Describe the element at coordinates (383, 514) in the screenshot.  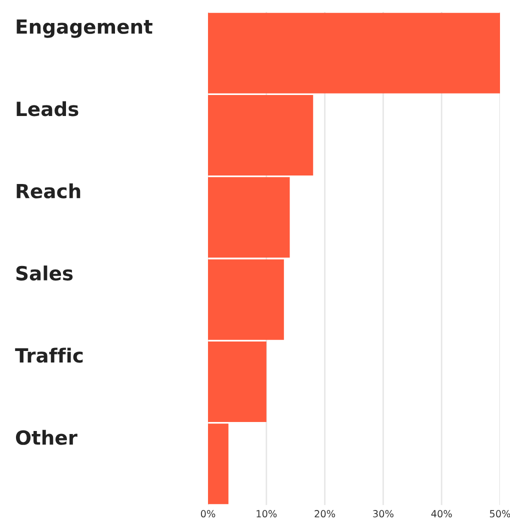
I see `x-tick-label: 30%` at that location.